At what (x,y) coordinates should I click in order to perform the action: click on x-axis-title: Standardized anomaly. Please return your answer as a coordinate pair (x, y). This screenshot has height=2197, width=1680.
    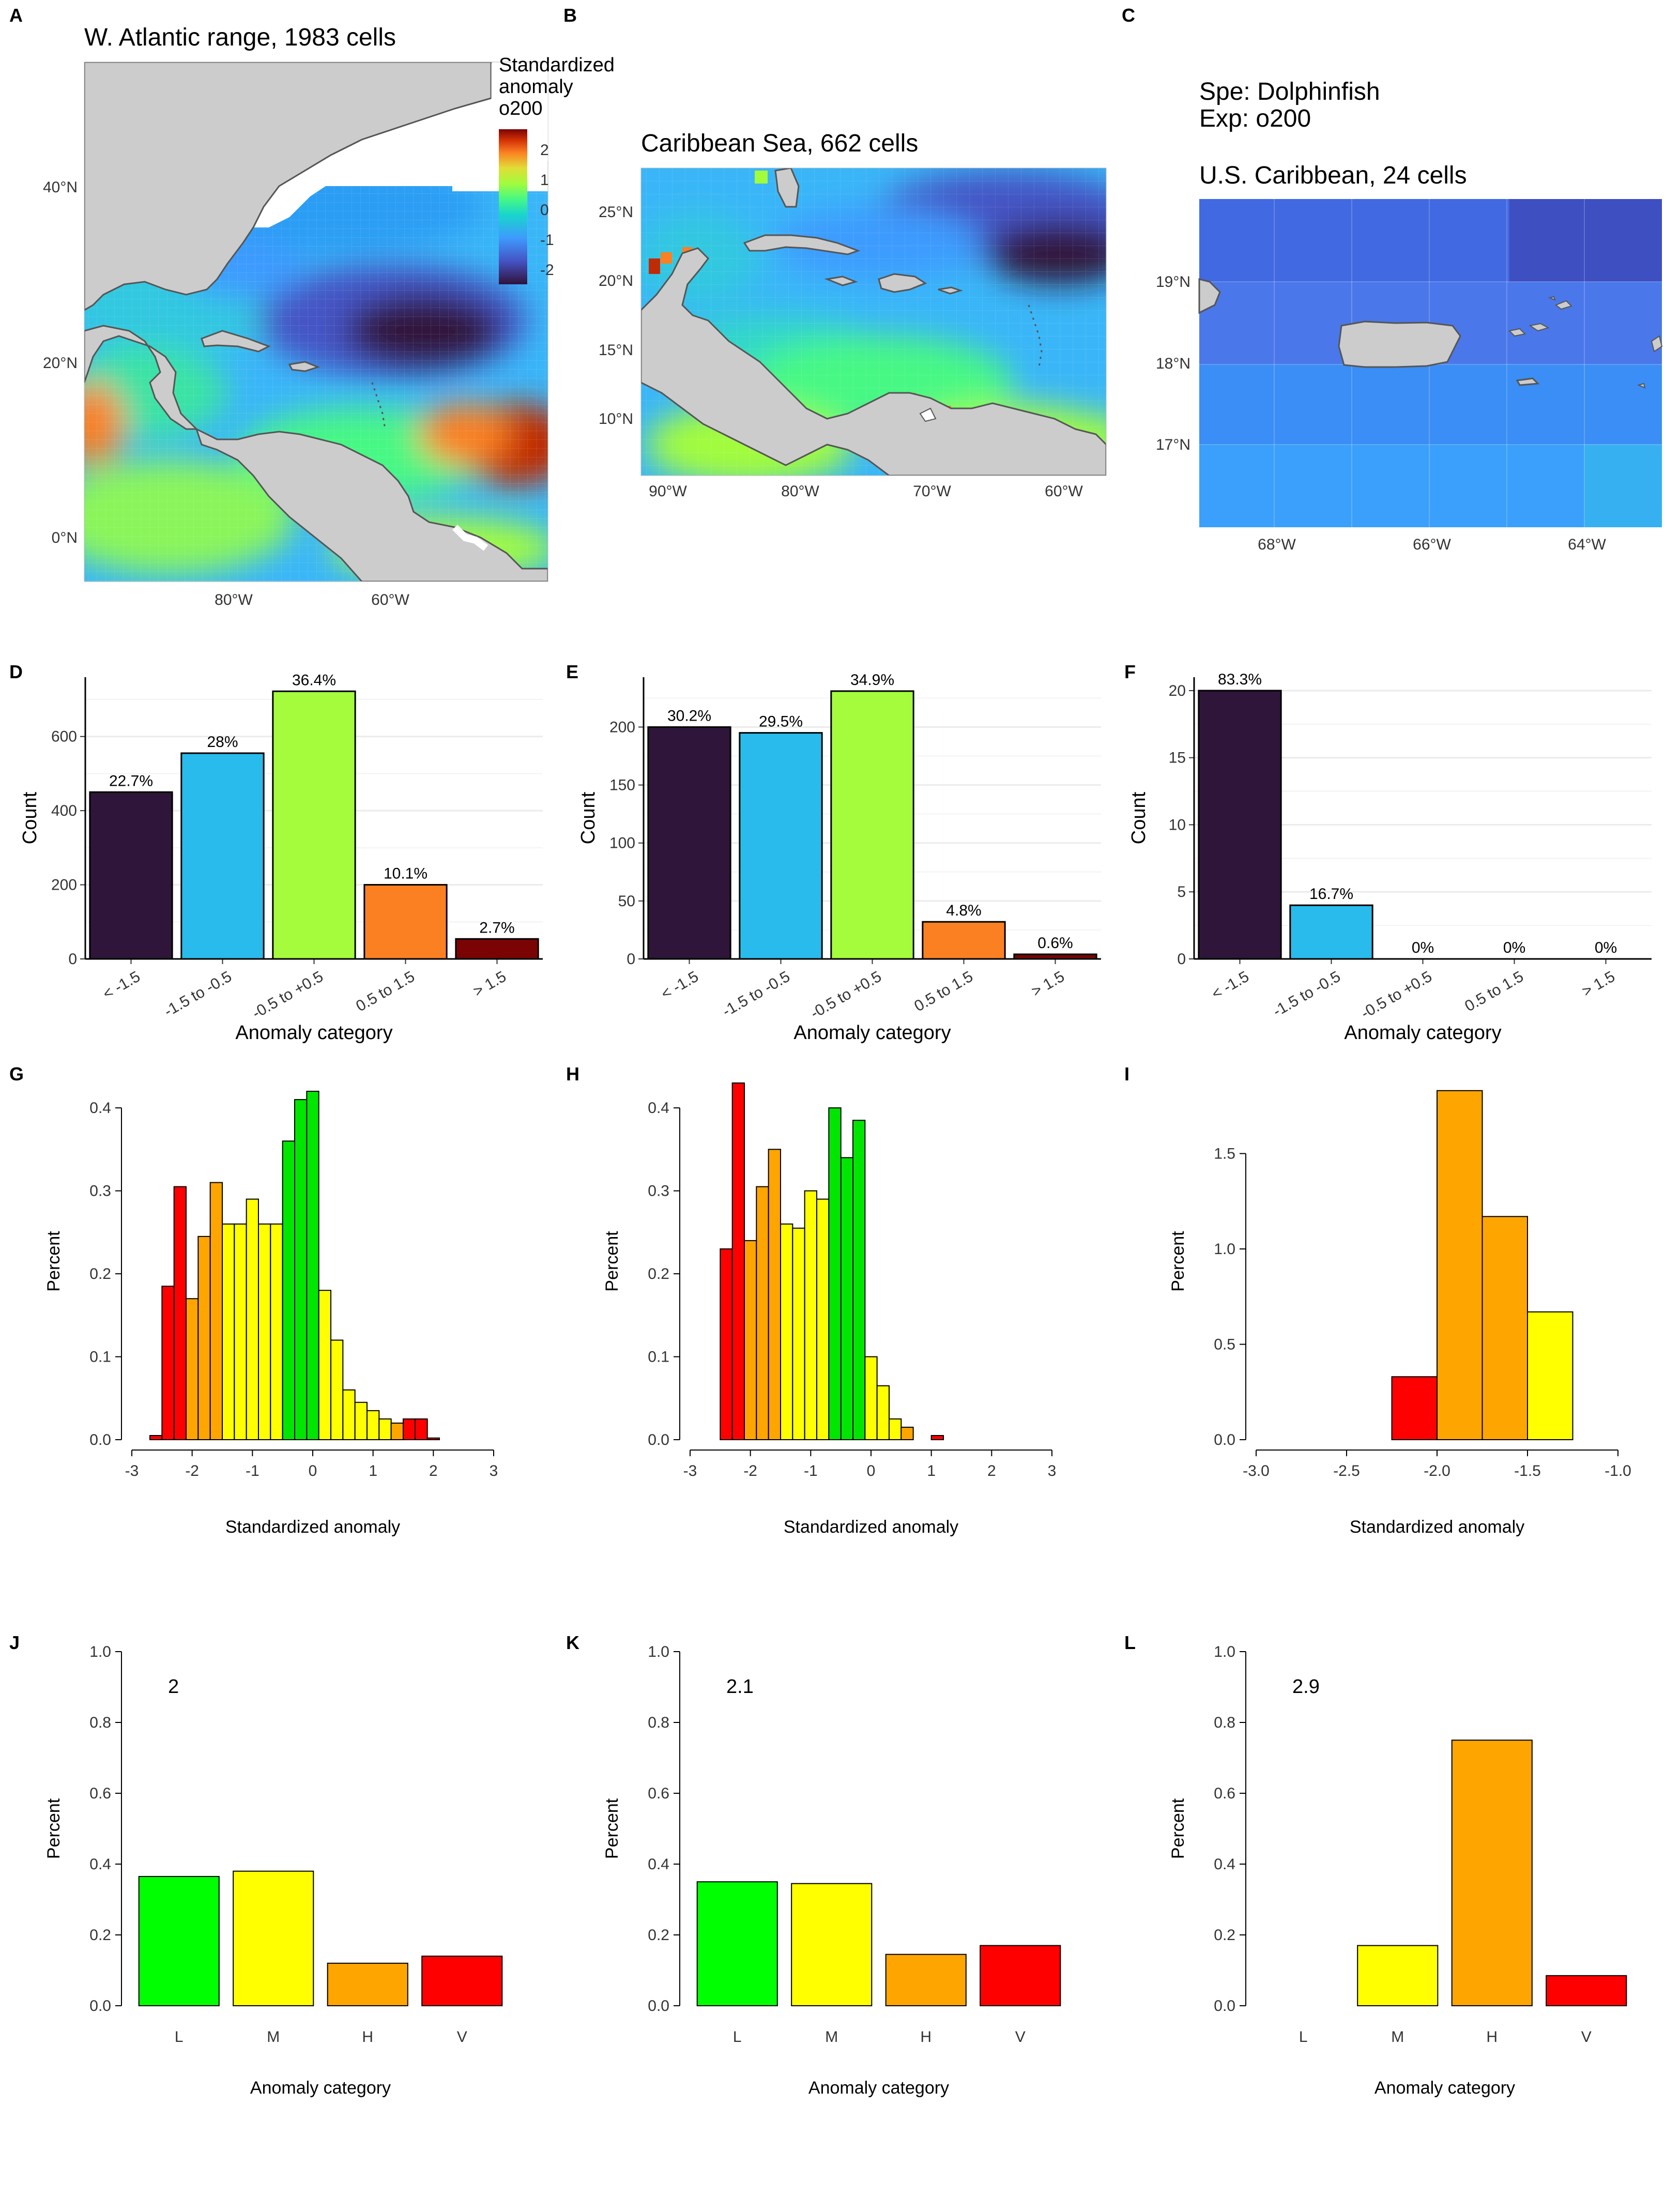
    Looking at the image, I should click on (312, 1527).